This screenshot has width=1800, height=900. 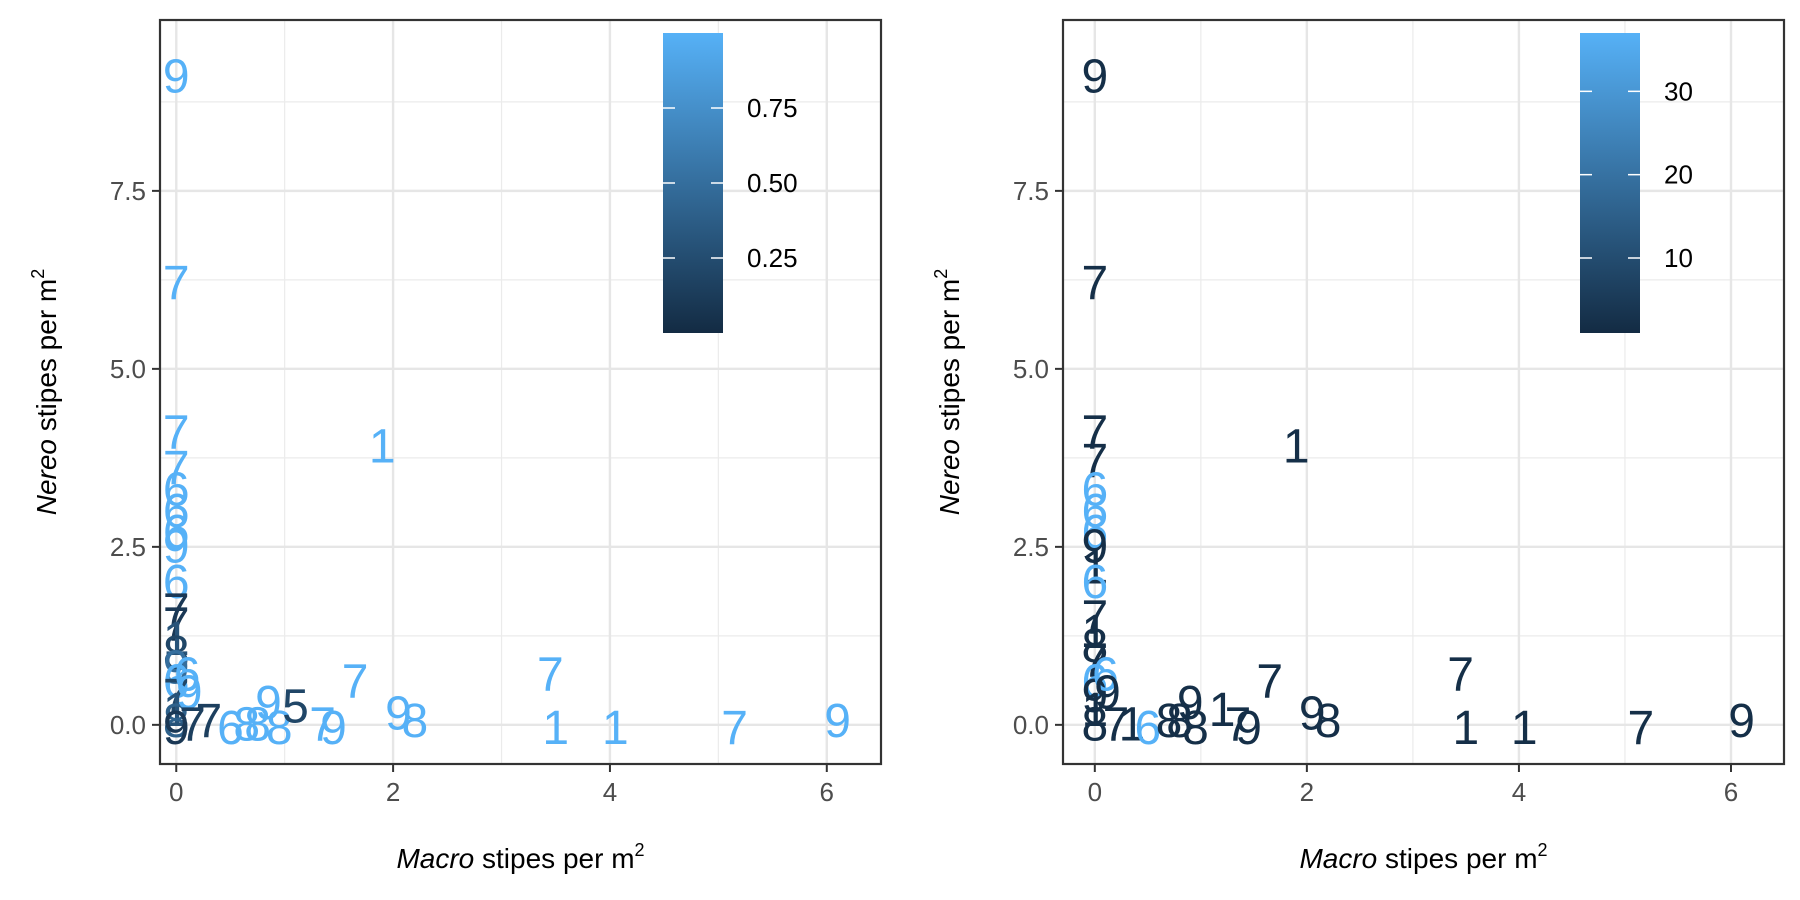 I want to click on colorbar-gradient, so click(x=1610, y=183).